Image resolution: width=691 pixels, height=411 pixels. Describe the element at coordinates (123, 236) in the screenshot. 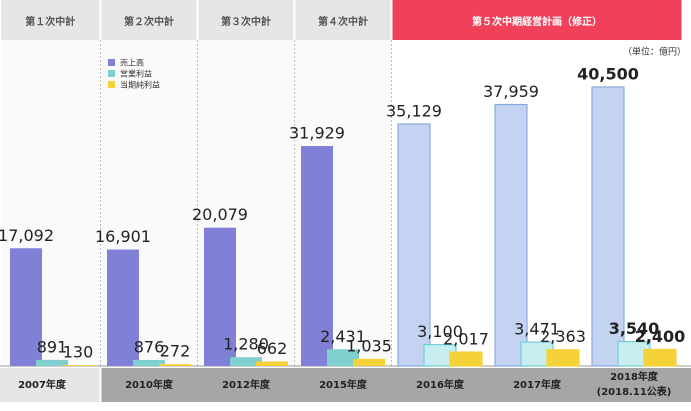

I see `value-label: 16,901` at that location.